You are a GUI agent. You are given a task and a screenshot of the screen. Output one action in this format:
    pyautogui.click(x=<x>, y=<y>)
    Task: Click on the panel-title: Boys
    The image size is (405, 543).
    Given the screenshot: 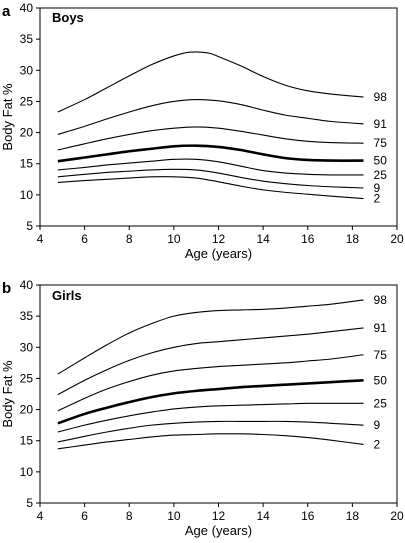 What is the action you would take?
    pyautogui.click(x=68, y=17)
    